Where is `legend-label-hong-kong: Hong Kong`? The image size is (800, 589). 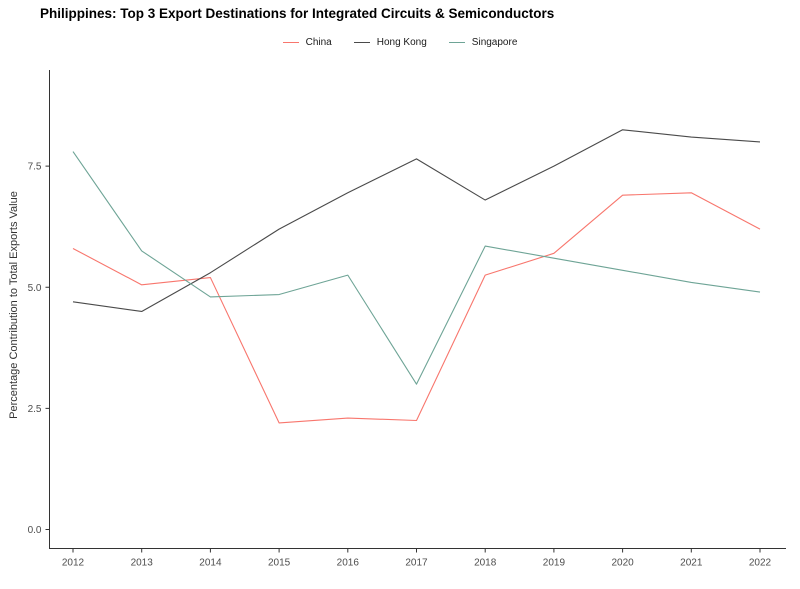 legend-label-hong-kong: Hong Kong is located at coordinates (401, 42).